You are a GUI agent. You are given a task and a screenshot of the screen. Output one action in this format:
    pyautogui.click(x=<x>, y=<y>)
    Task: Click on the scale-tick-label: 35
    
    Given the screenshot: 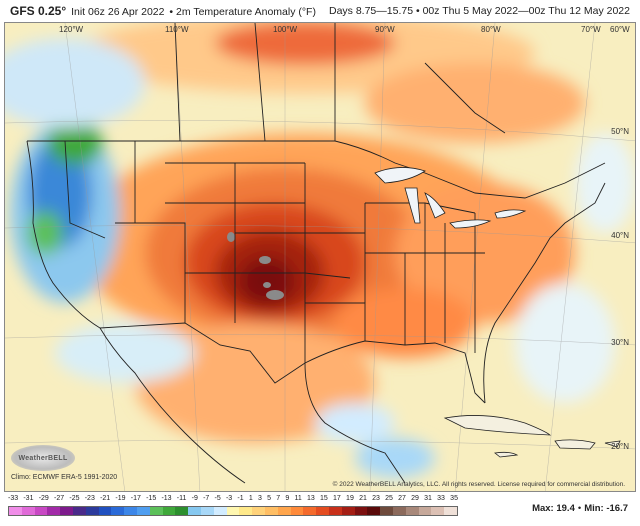 What is the action you would take?
    pyautogui.click(x=454, y=498)
    